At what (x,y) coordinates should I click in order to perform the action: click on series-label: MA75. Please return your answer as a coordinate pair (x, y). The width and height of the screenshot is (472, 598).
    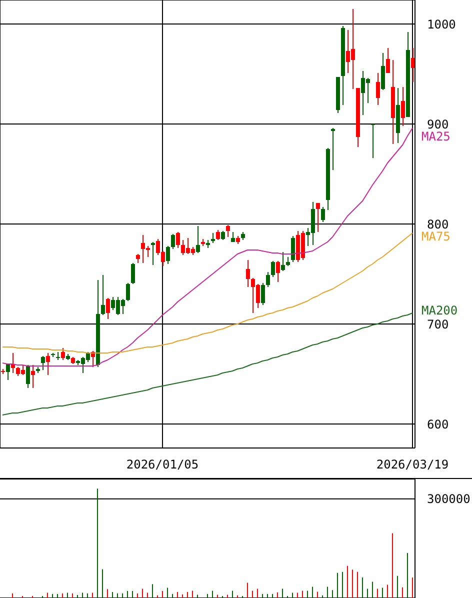
    Looking at the image, I should click on (436, 236).